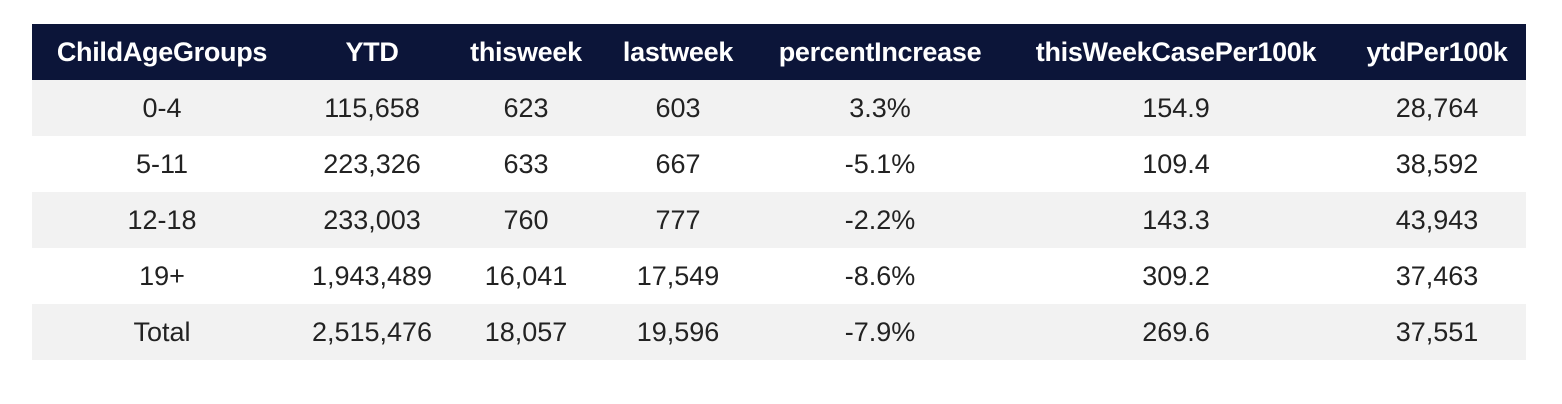 The height and width of the screenshot is (404, 1562). What do you see at coordinates (779, 164) in the screenshot?
I see `table-row: 5-11 223,326 633 667 -5.1% 109.4 38,592` at bounding box center [779, 164].